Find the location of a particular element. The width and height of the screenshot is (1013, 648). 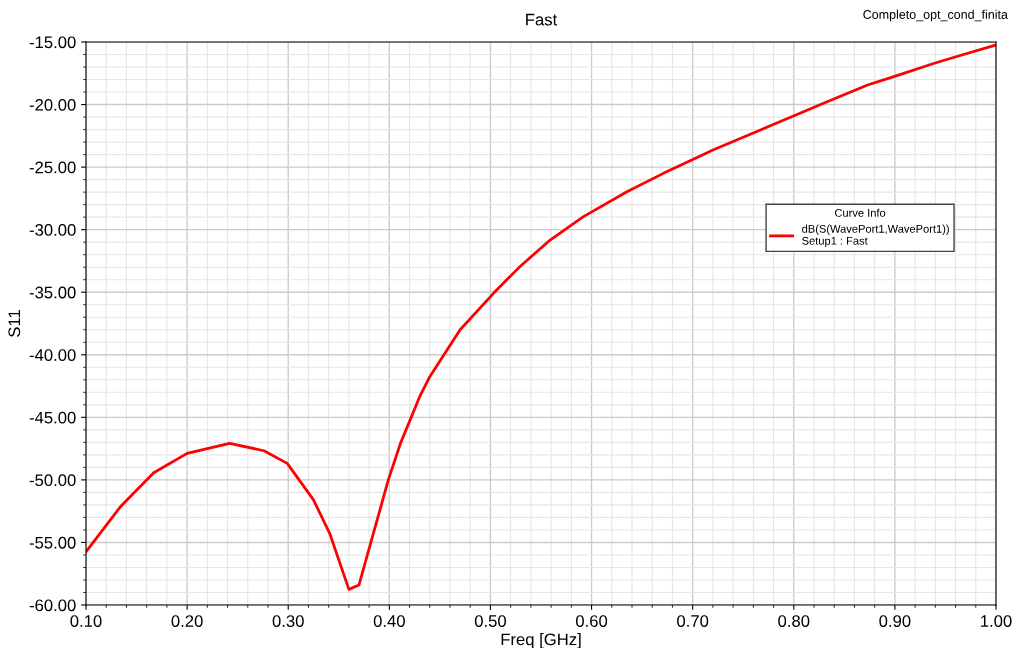

x-tick-label: 0.80 is located at coordinates (794, 621).